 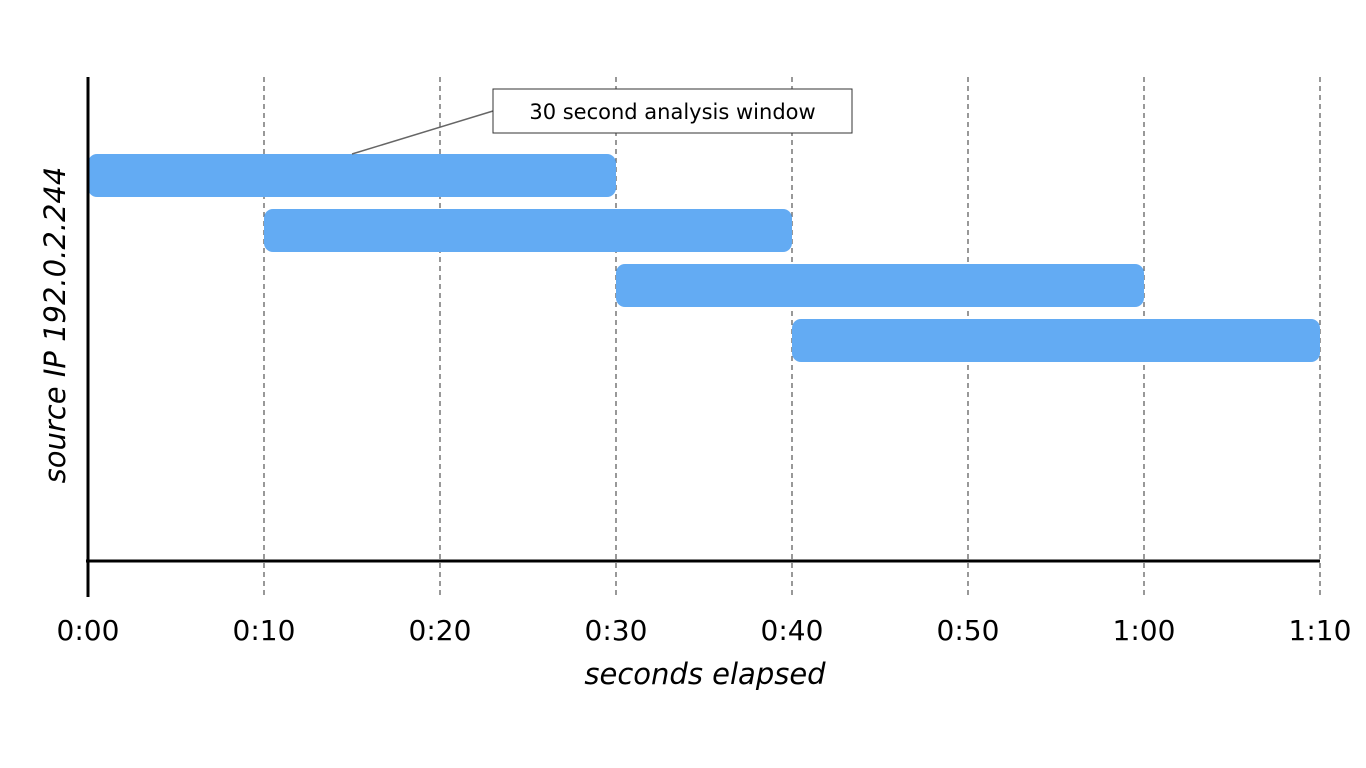 I want to click on annotation-label: 30 second analysis window, so click(x=672, y=112).